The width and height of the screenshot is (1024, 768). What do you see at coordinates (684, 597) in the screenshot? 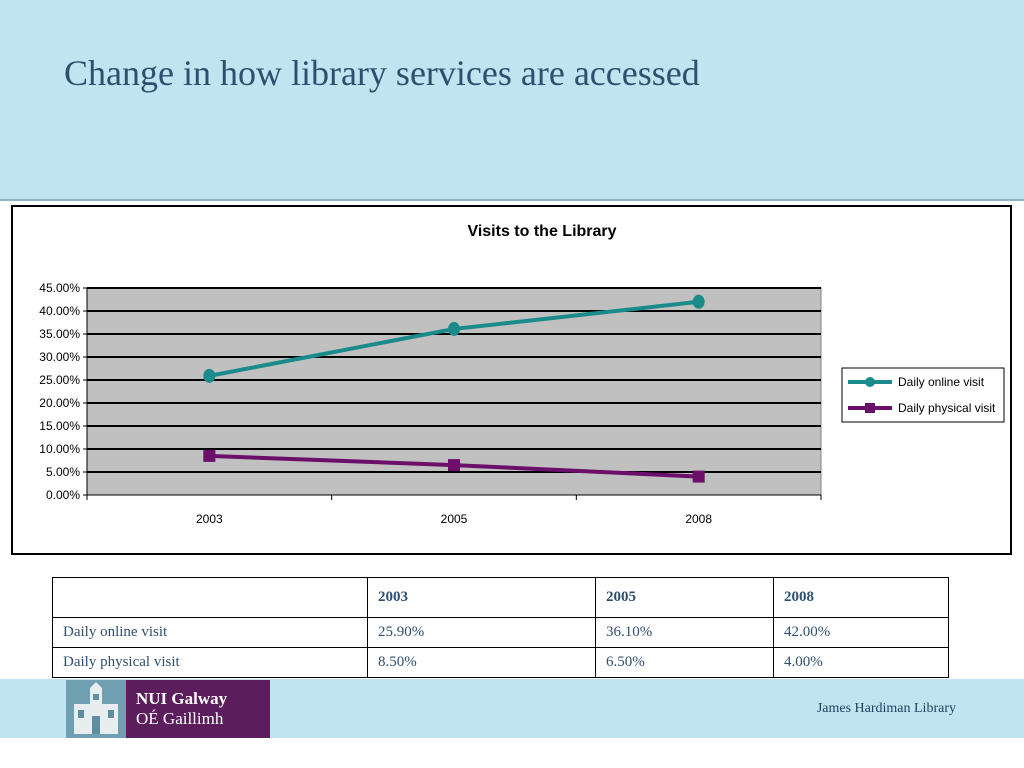
I see `table-header-cell: 2005` at bounding box center [684, 597].